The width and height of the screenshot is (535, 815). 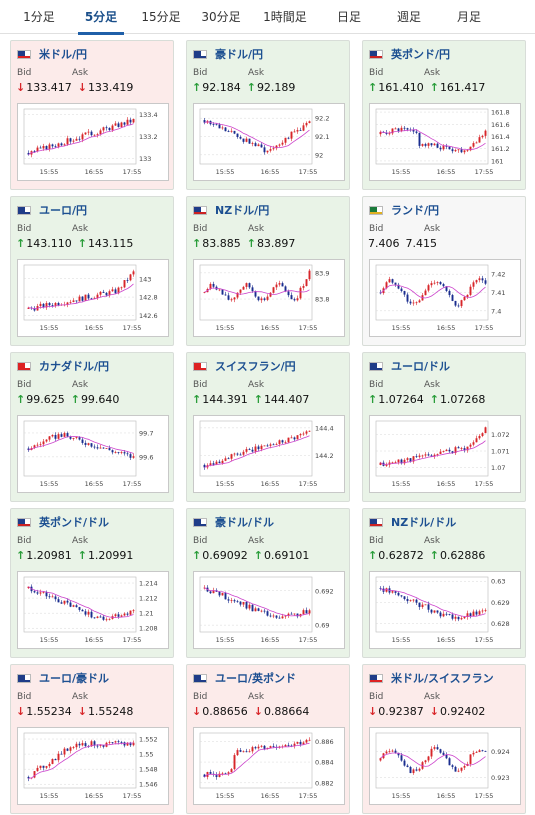 I want to click on currency-pair: ランド/円, so click(x=415, y=210).